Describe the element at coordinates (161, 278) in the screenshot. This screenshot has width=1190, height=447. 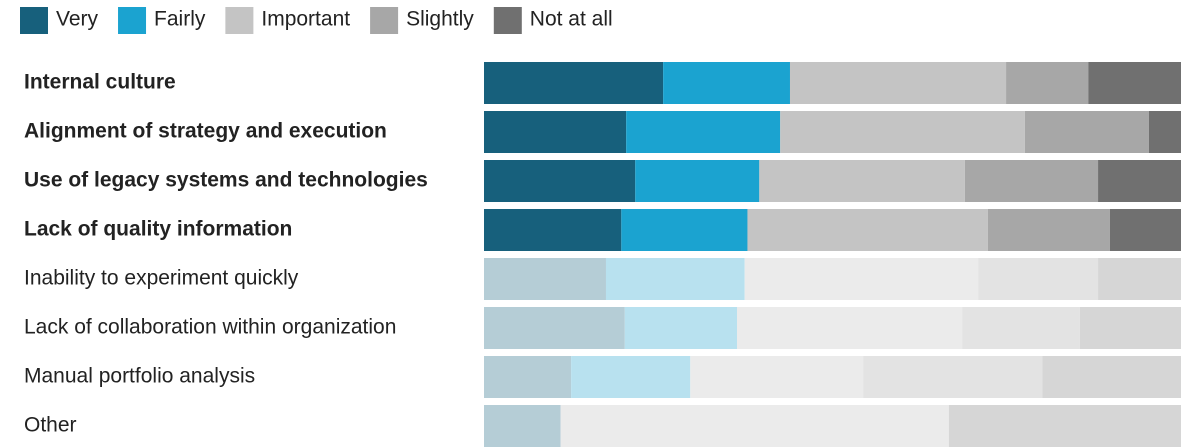
I see `row-label: Inability to experiment quickly` at that location.